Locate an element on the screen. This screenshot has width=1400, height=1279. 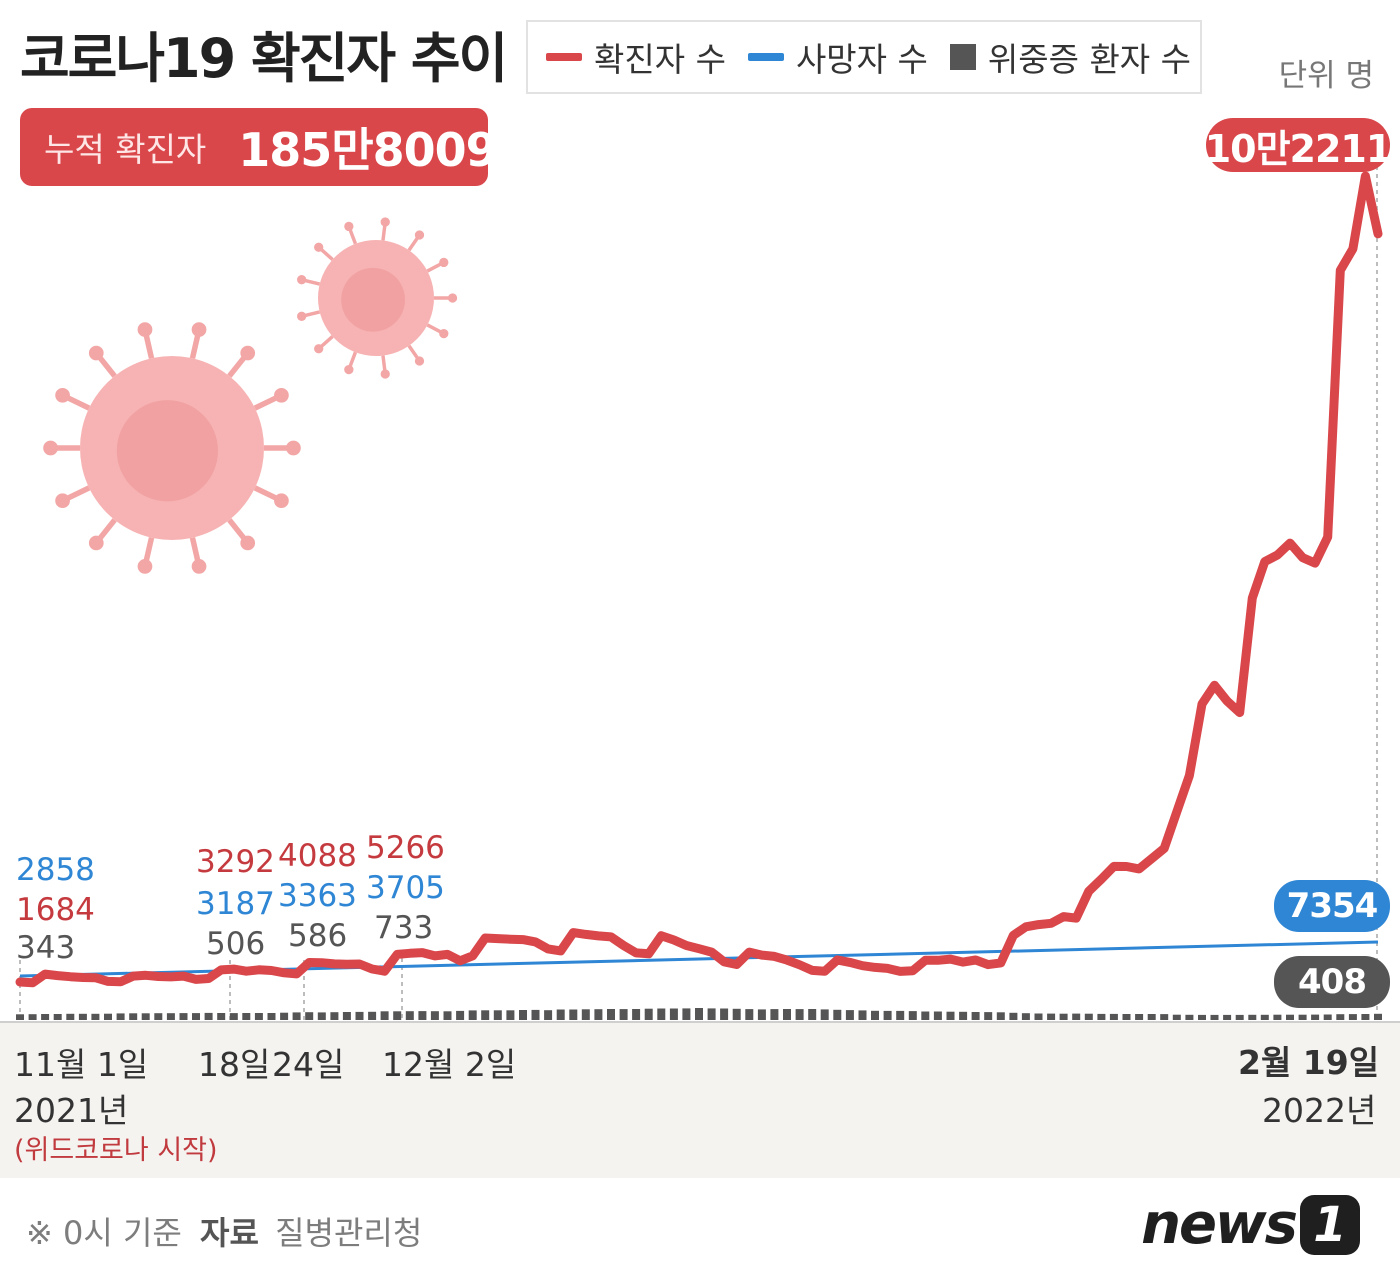
legend-swatch-confirmed is located at coordinates (564, 57).